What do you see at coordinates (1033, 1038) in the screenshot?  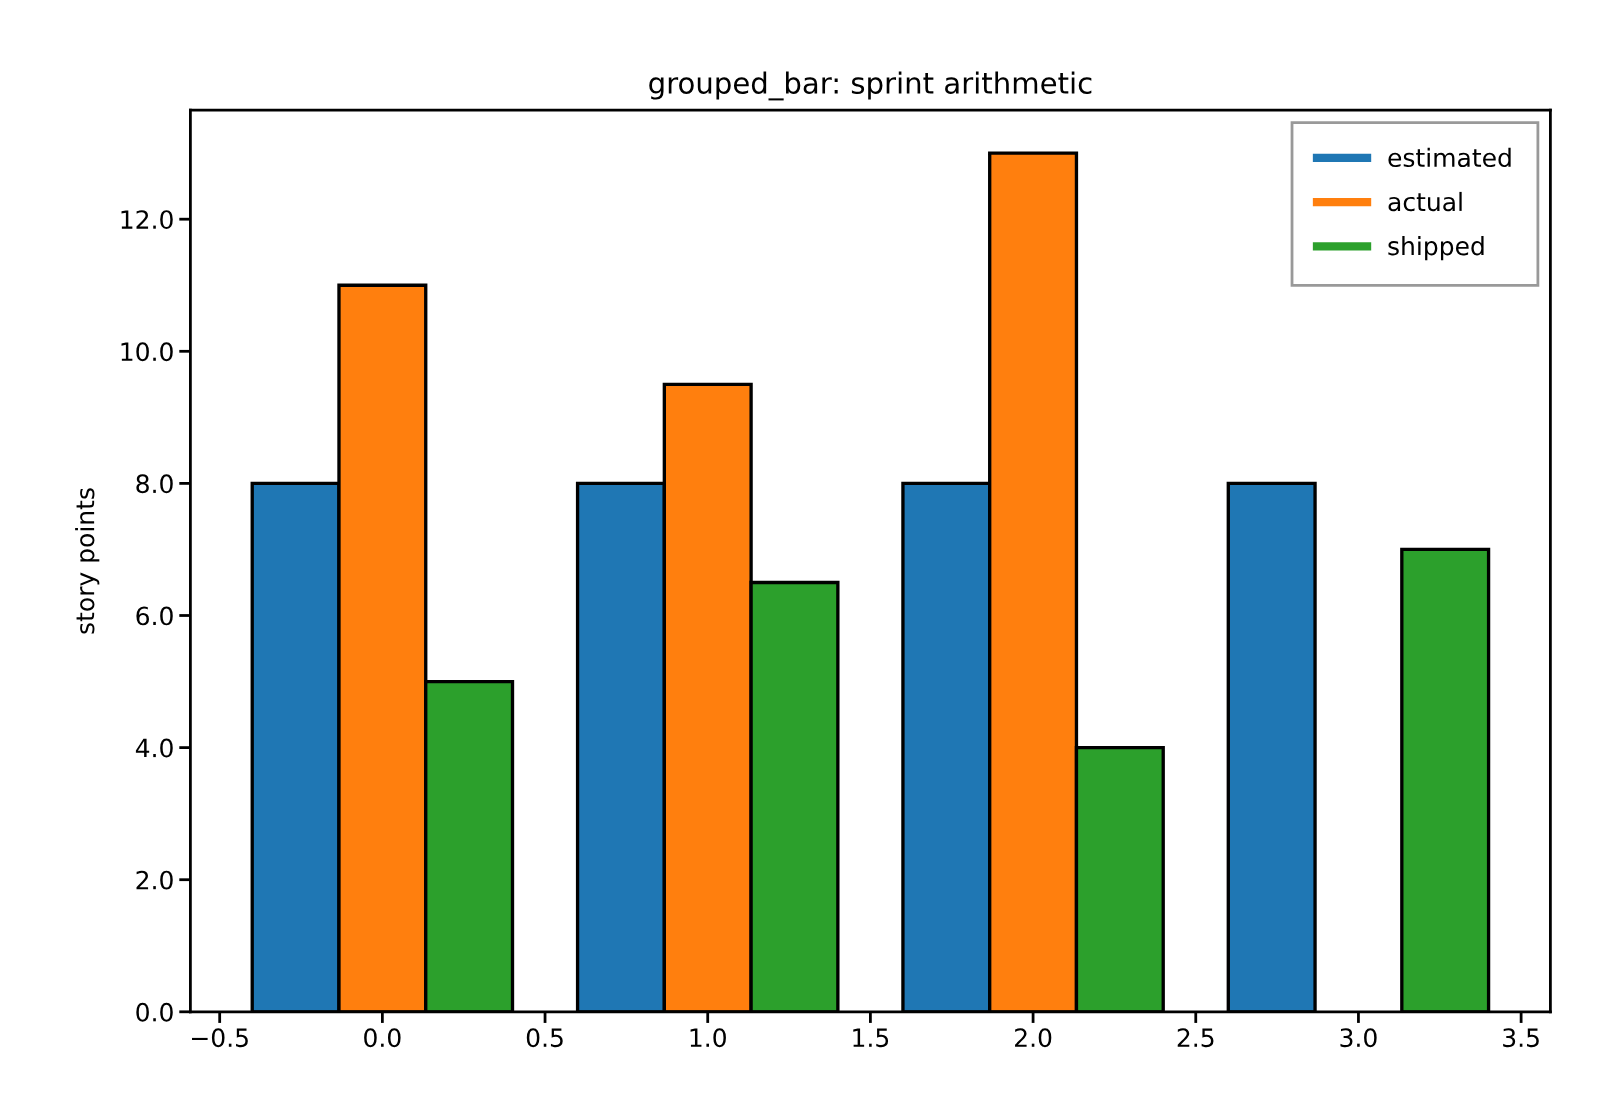 I see `x-tick-label: 2.0` at bounding box center [1033, 1038].